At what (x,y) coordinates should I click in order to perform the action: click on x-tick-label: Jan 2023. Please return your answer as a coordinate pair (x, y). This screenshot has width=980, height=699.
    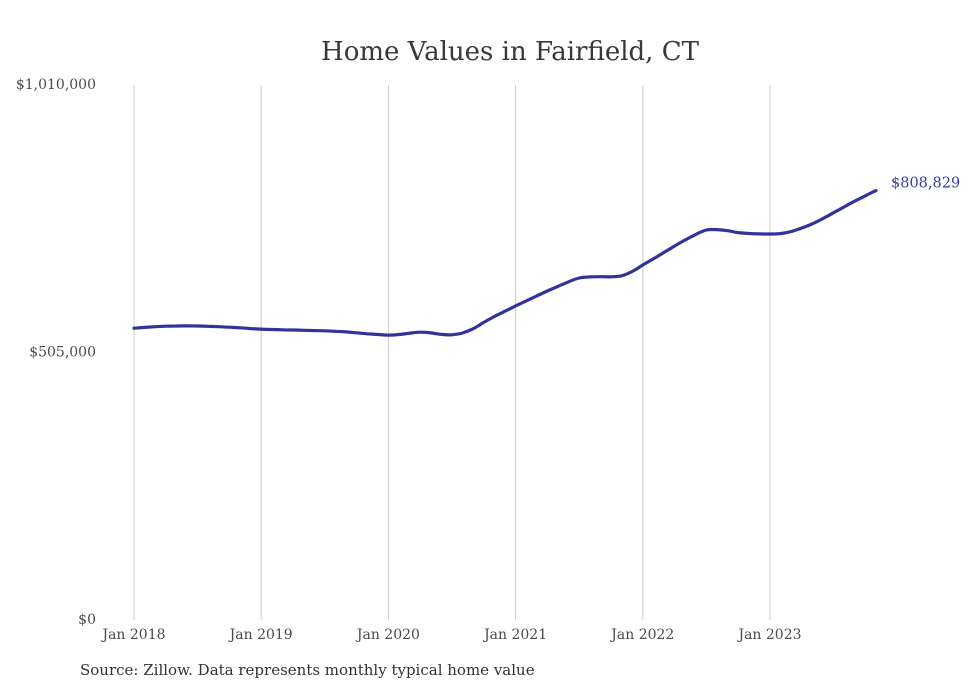
    Looking at the image, I should click on (768, 635).